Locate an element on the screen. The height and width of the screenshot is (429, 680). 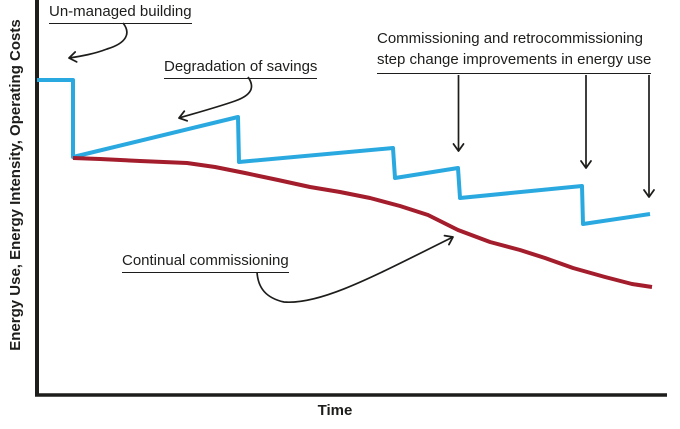
arrow-continual-commissioning is located at coordinates (355, 268).